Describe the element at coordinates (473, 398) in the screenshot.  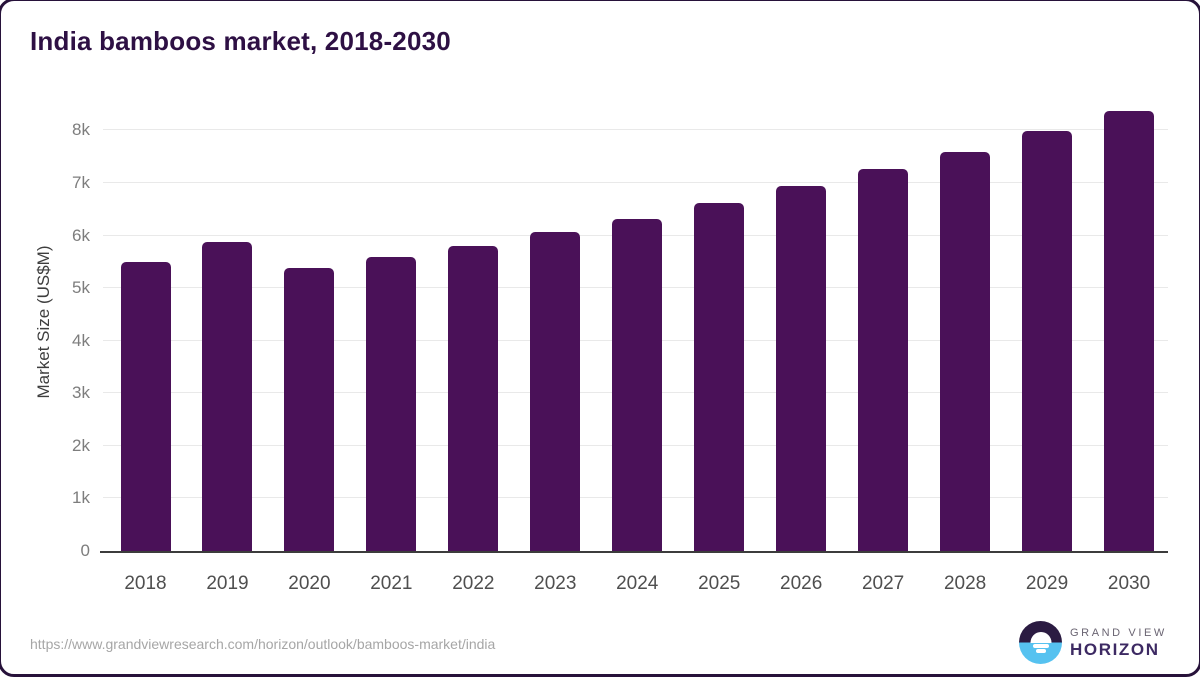
I see `bar-2022` at that location.